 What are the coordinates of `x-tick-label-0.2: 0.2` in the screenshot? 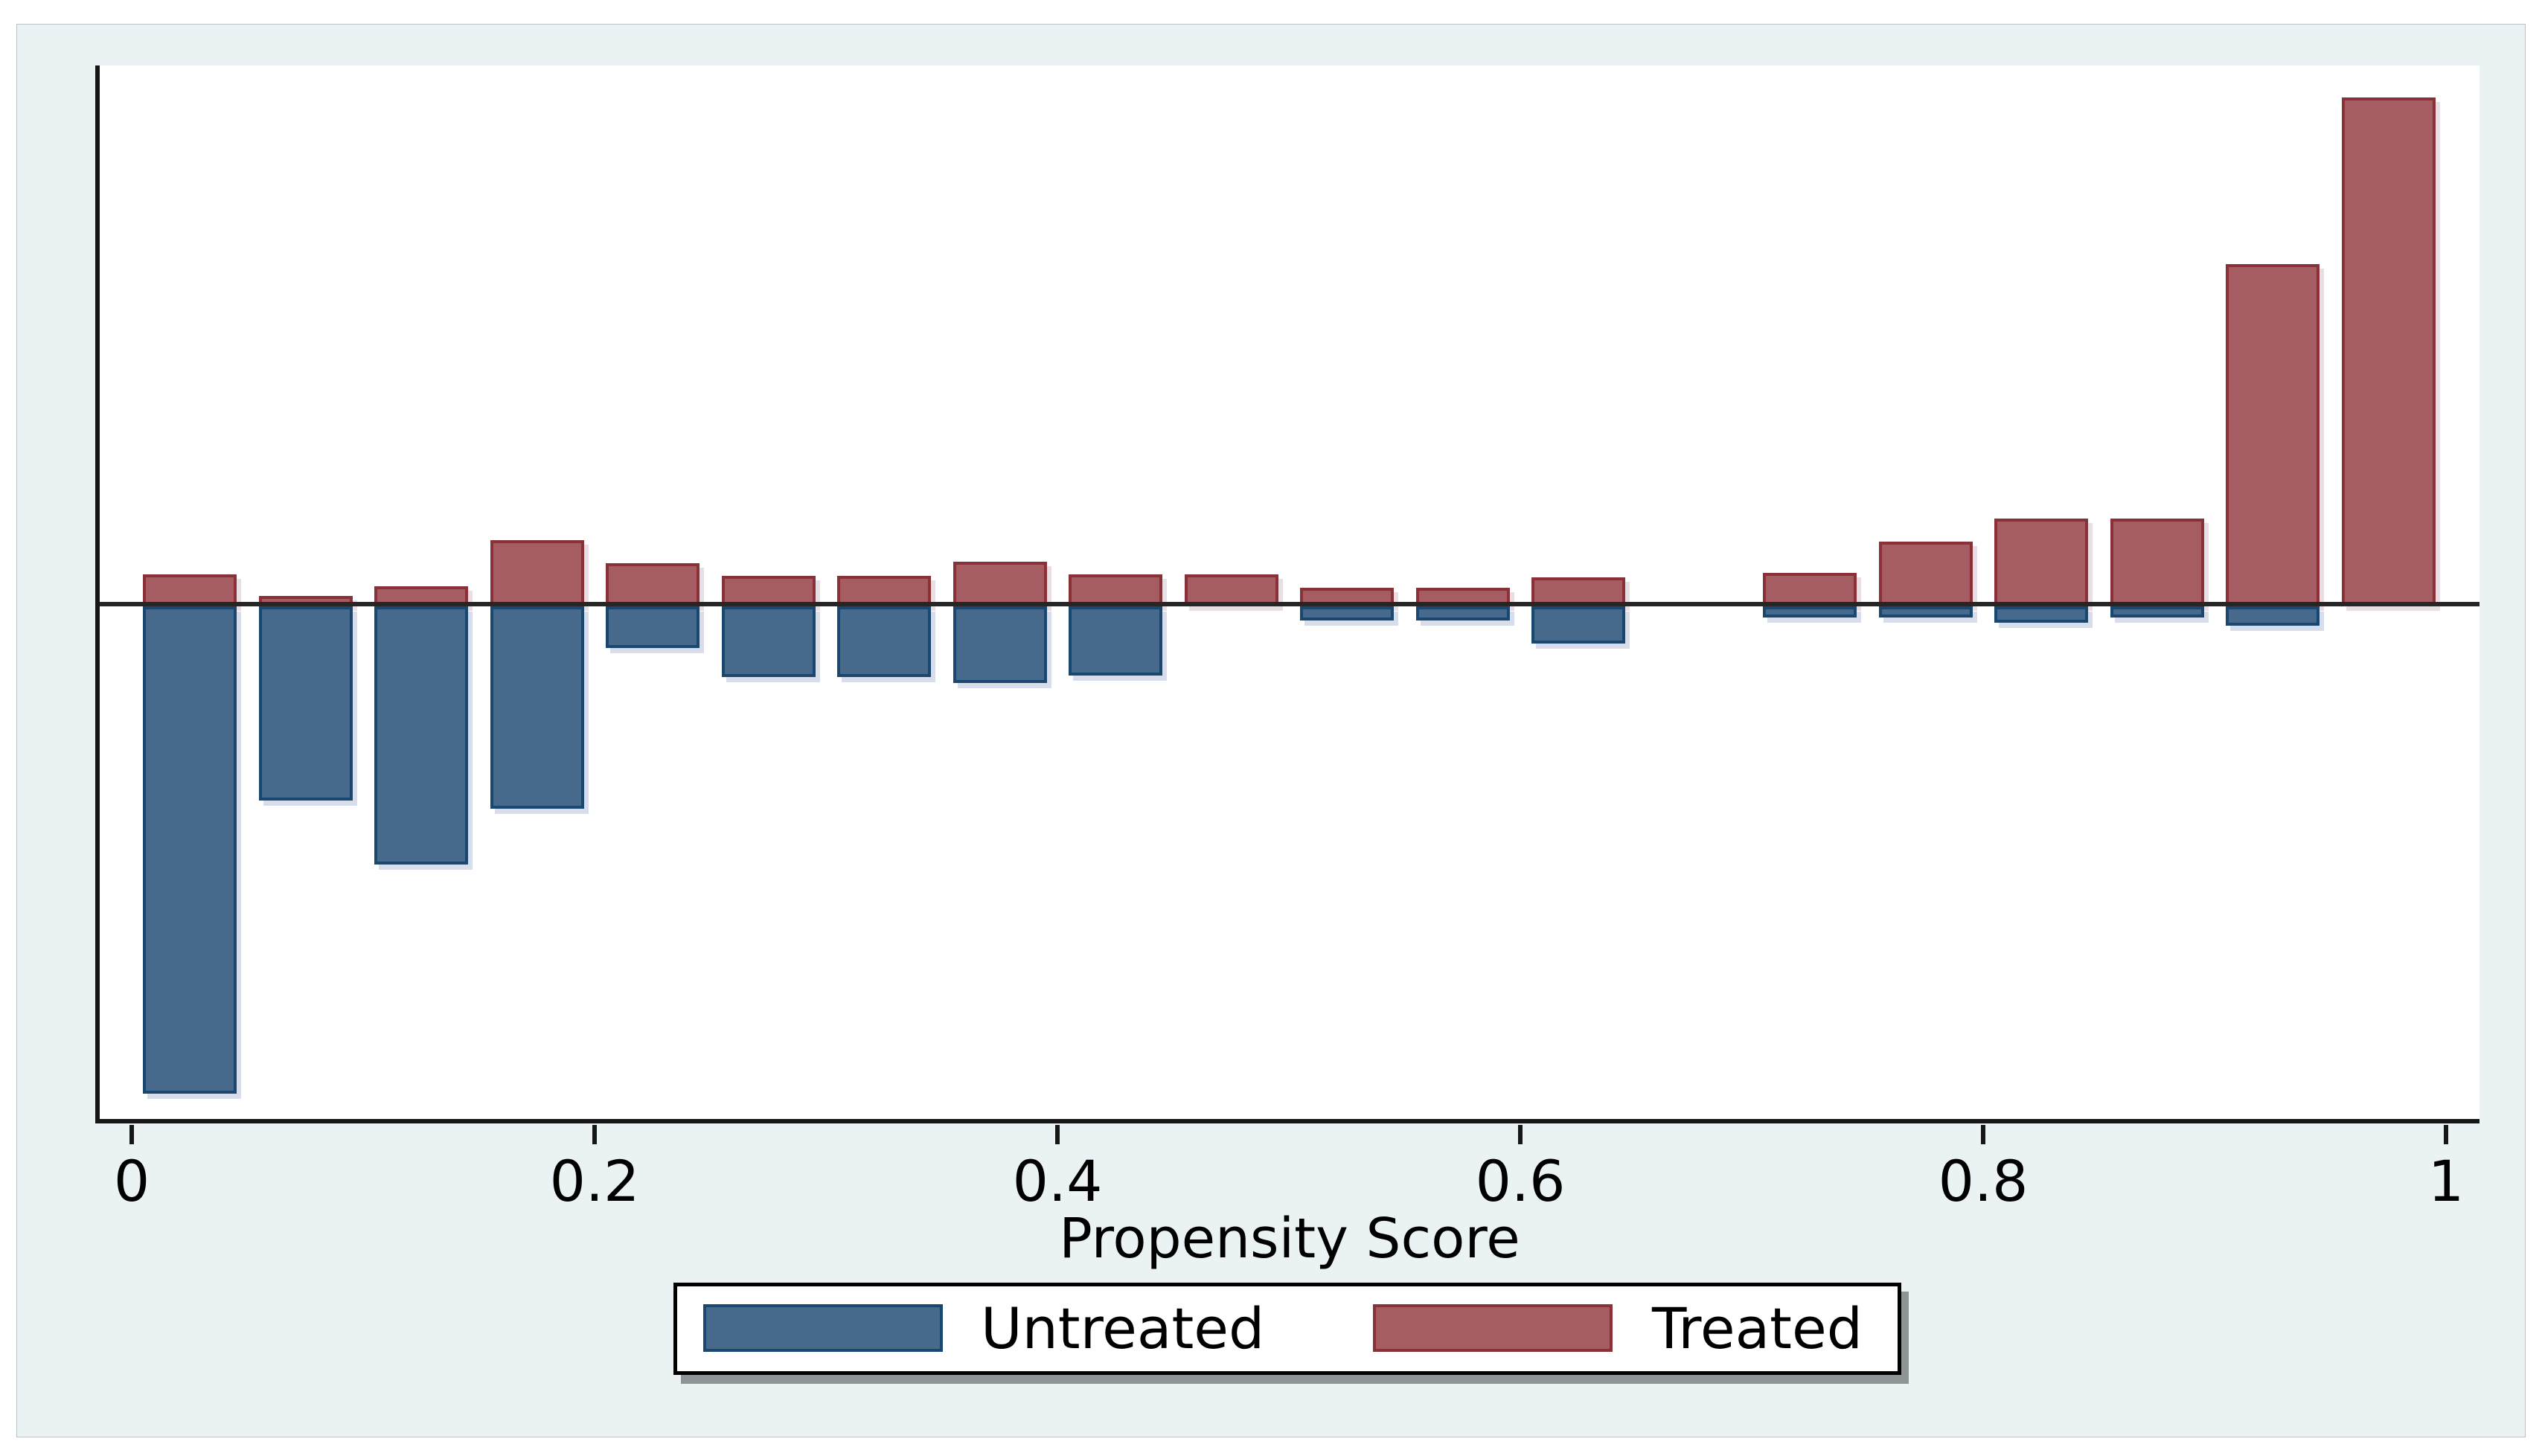 It's located at (594, 1181).